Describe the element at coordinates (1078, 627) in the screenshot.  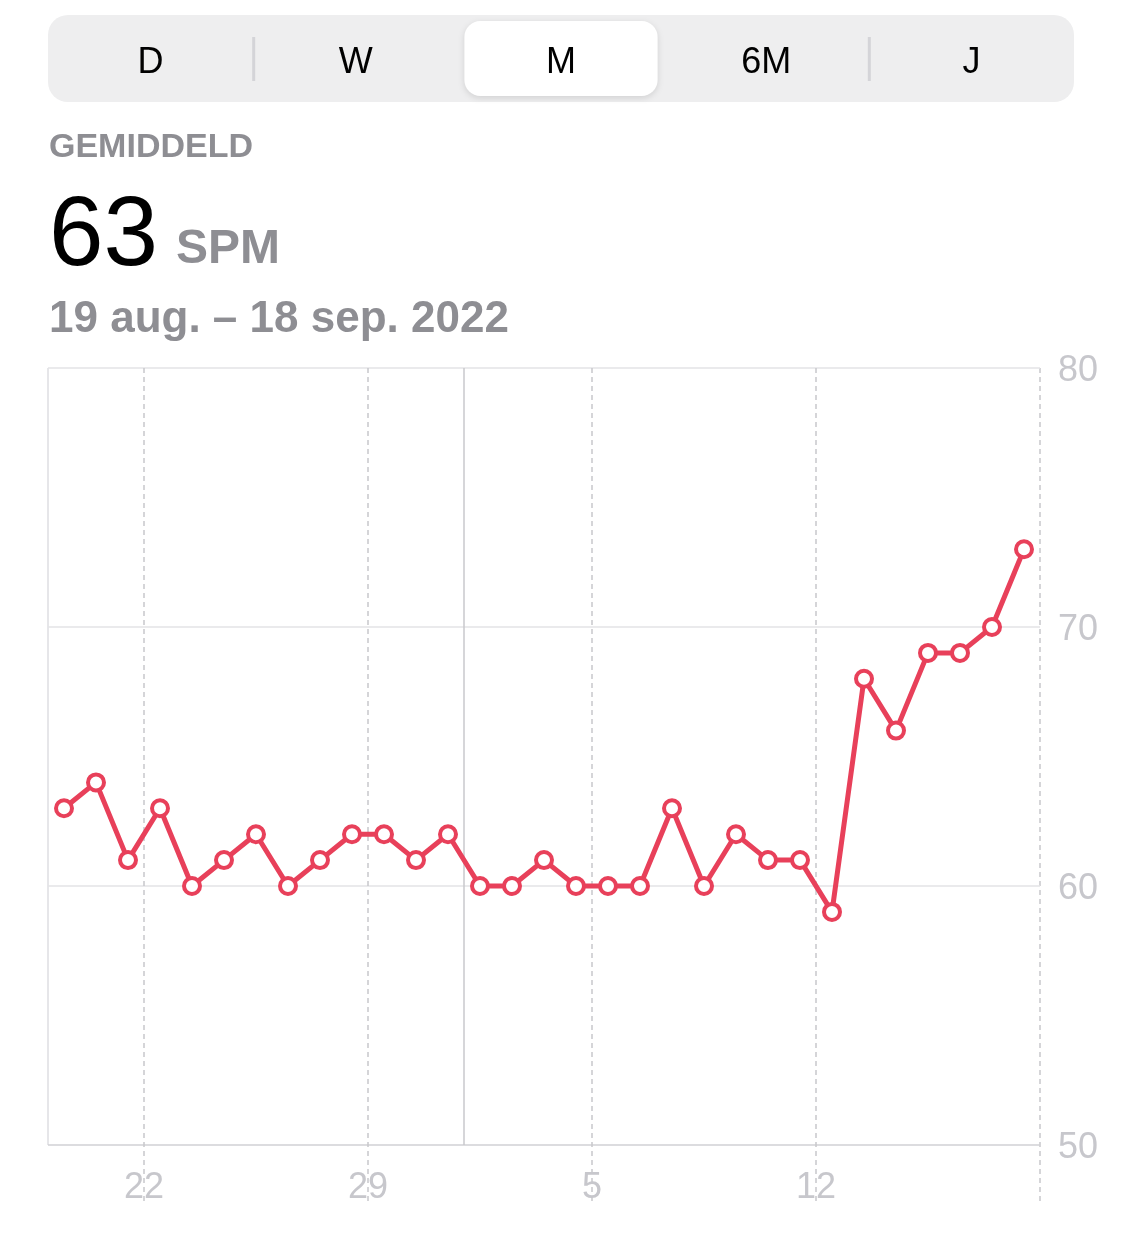
I see `y-tick-label: 70` at that location.